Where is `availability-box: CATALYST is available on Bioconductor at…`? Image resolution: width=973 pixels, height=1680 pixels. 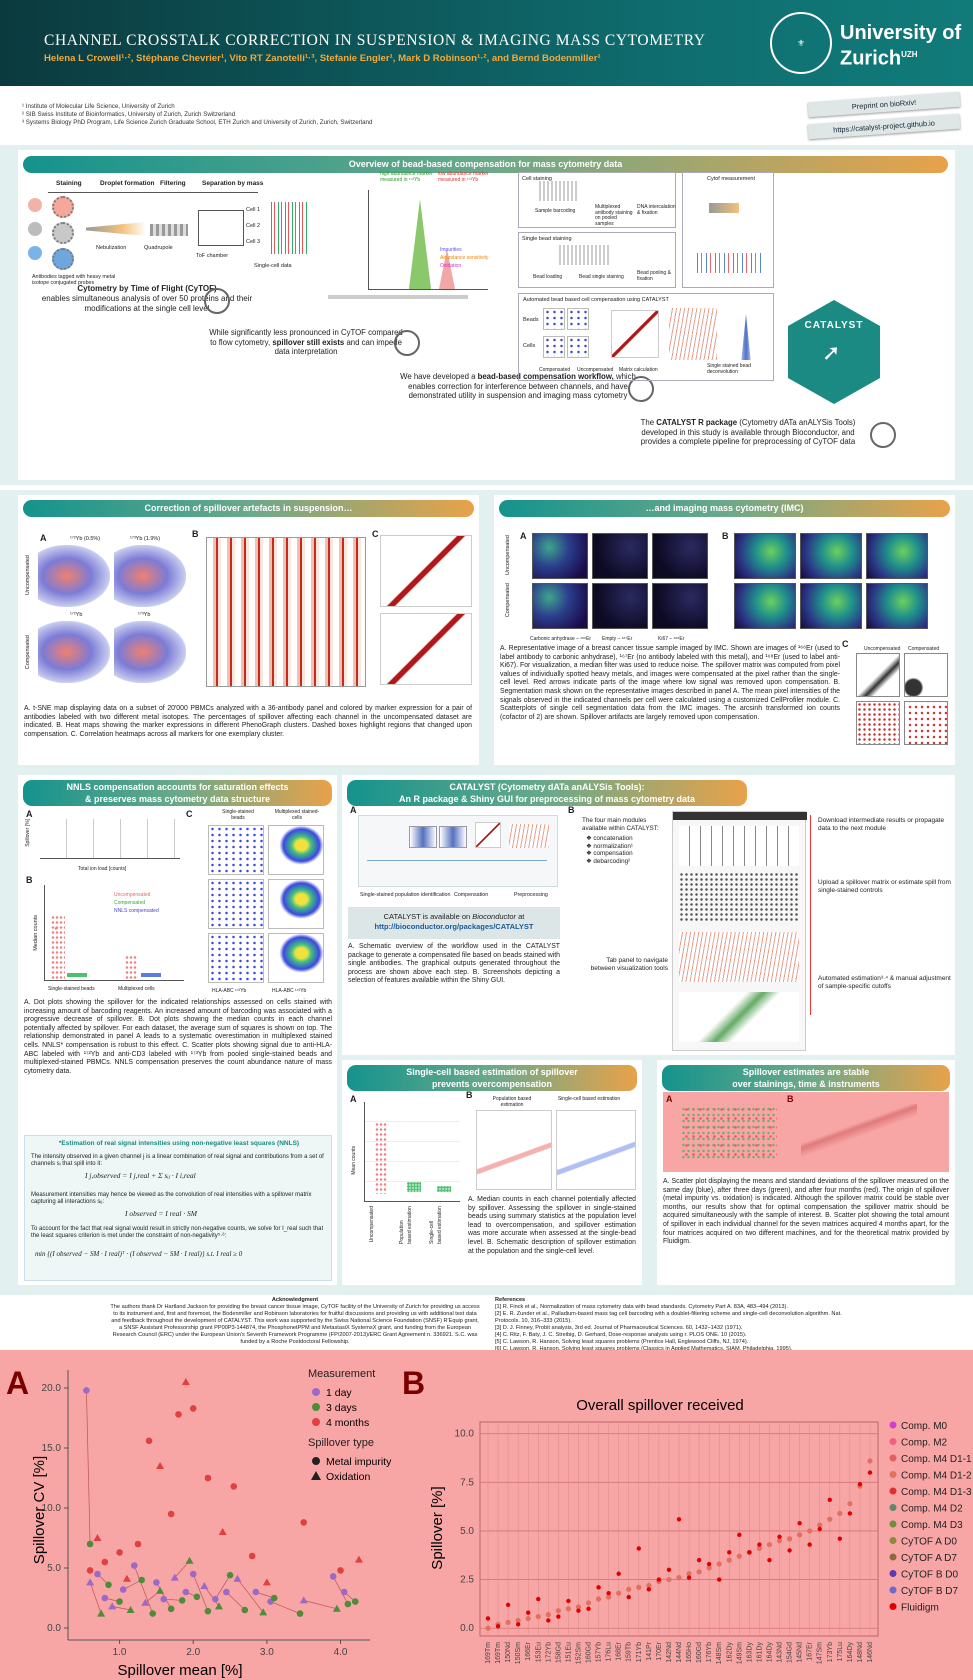
availability-box: CATALYST is available on Bioconductor at… is located at coordinates (454, 923).